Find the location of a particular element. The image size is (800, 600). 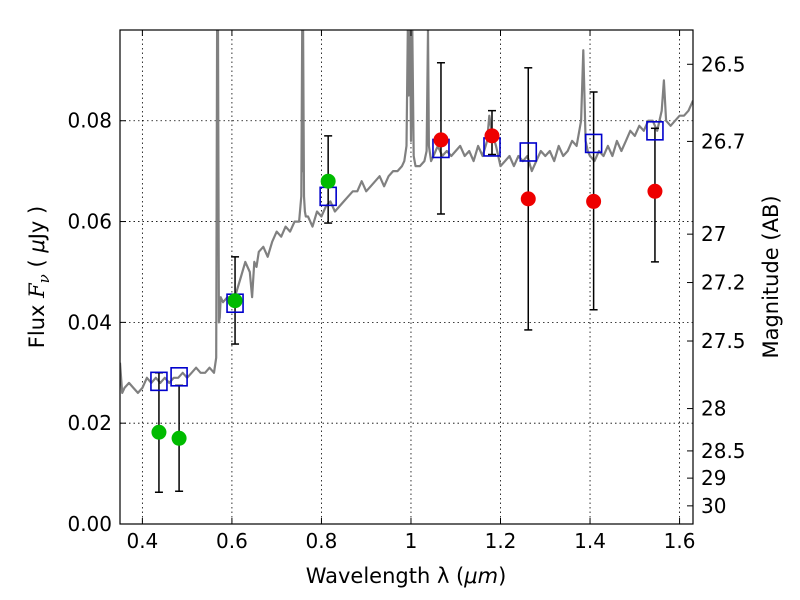

y-axis-title: Flux Fν ( μJy ) is located at coordinates (39, 277).